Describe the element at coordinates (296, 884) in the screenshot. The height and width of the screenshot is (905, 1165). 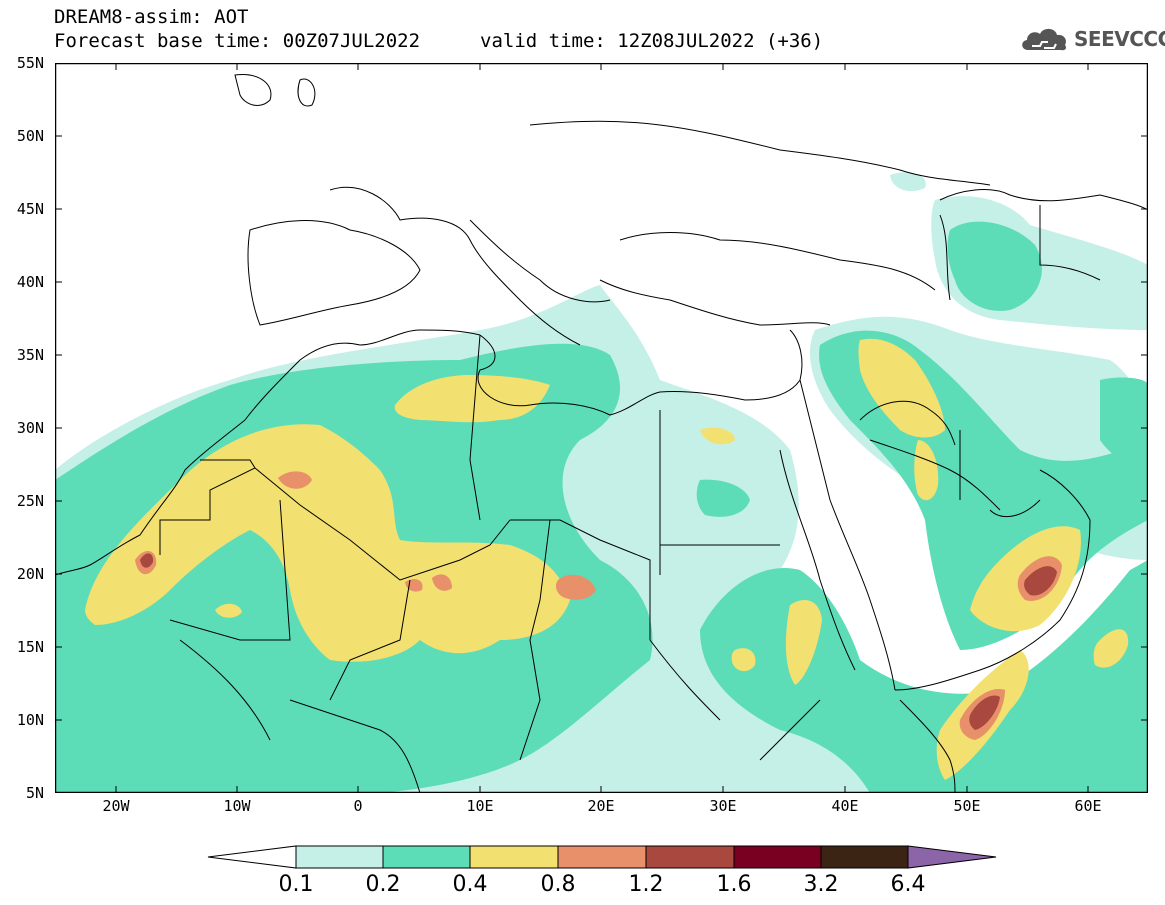
I see `colorbar-label-0.1: 0.1` at that location.